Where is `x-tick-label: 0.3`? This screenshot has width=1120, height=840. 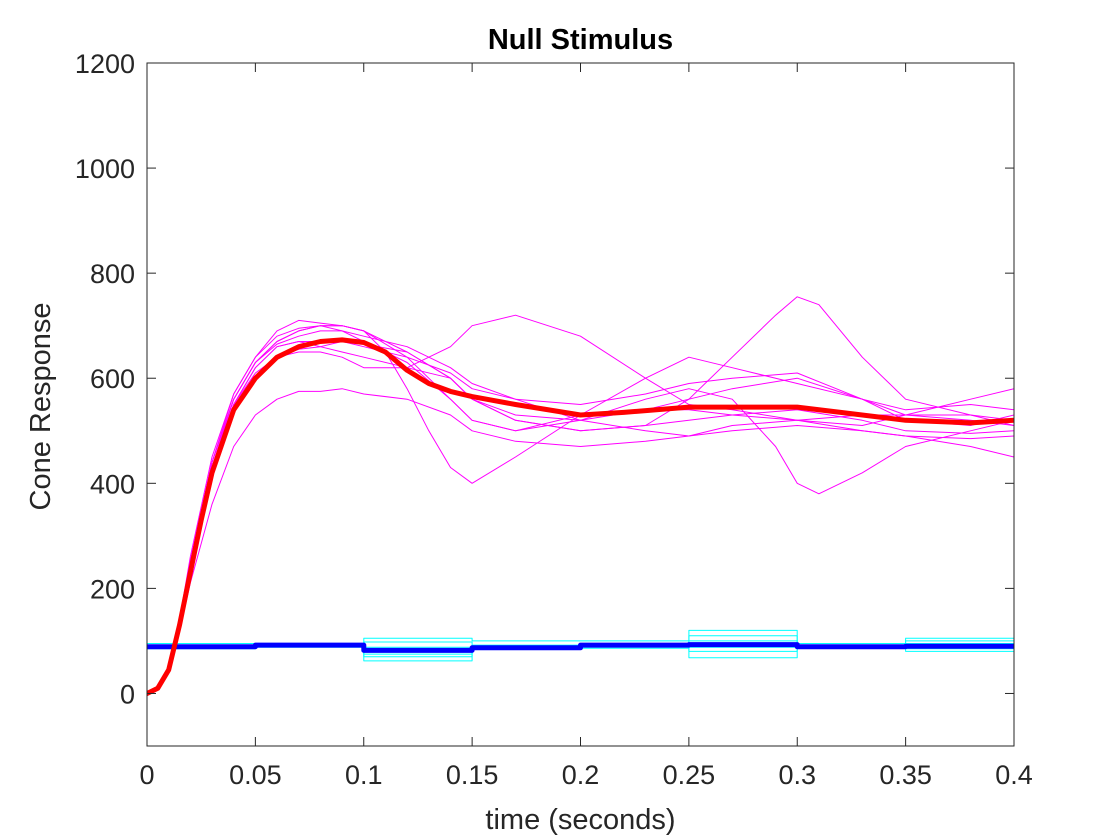 x-tick-label: 0.3 is located at coordinates (797, 775).